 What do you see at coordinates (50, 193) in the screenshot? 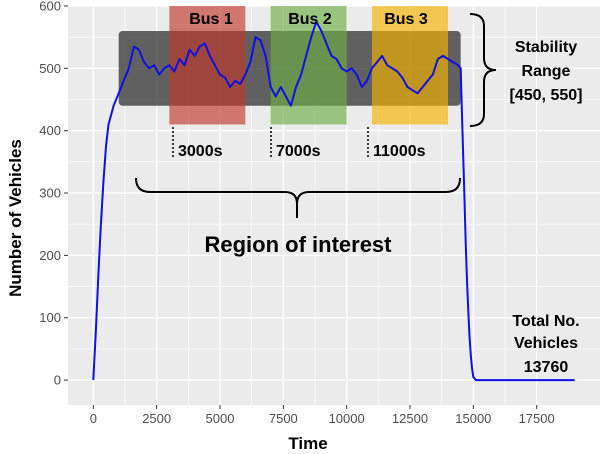
I see `y-tick-label: 300` at bounding box center [50, 193].